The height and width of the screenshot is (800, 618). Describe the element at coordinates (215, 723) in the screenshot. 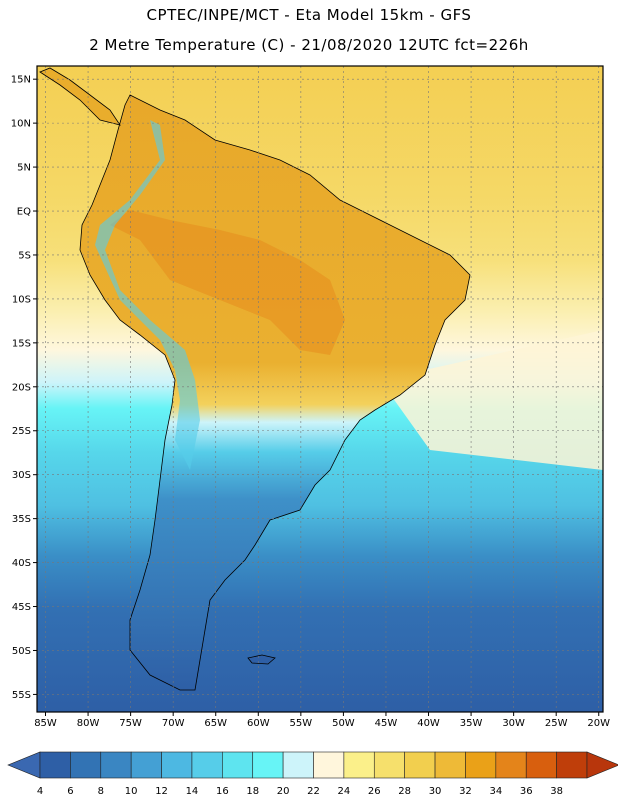

I see `lon-label: 65W` at that location.